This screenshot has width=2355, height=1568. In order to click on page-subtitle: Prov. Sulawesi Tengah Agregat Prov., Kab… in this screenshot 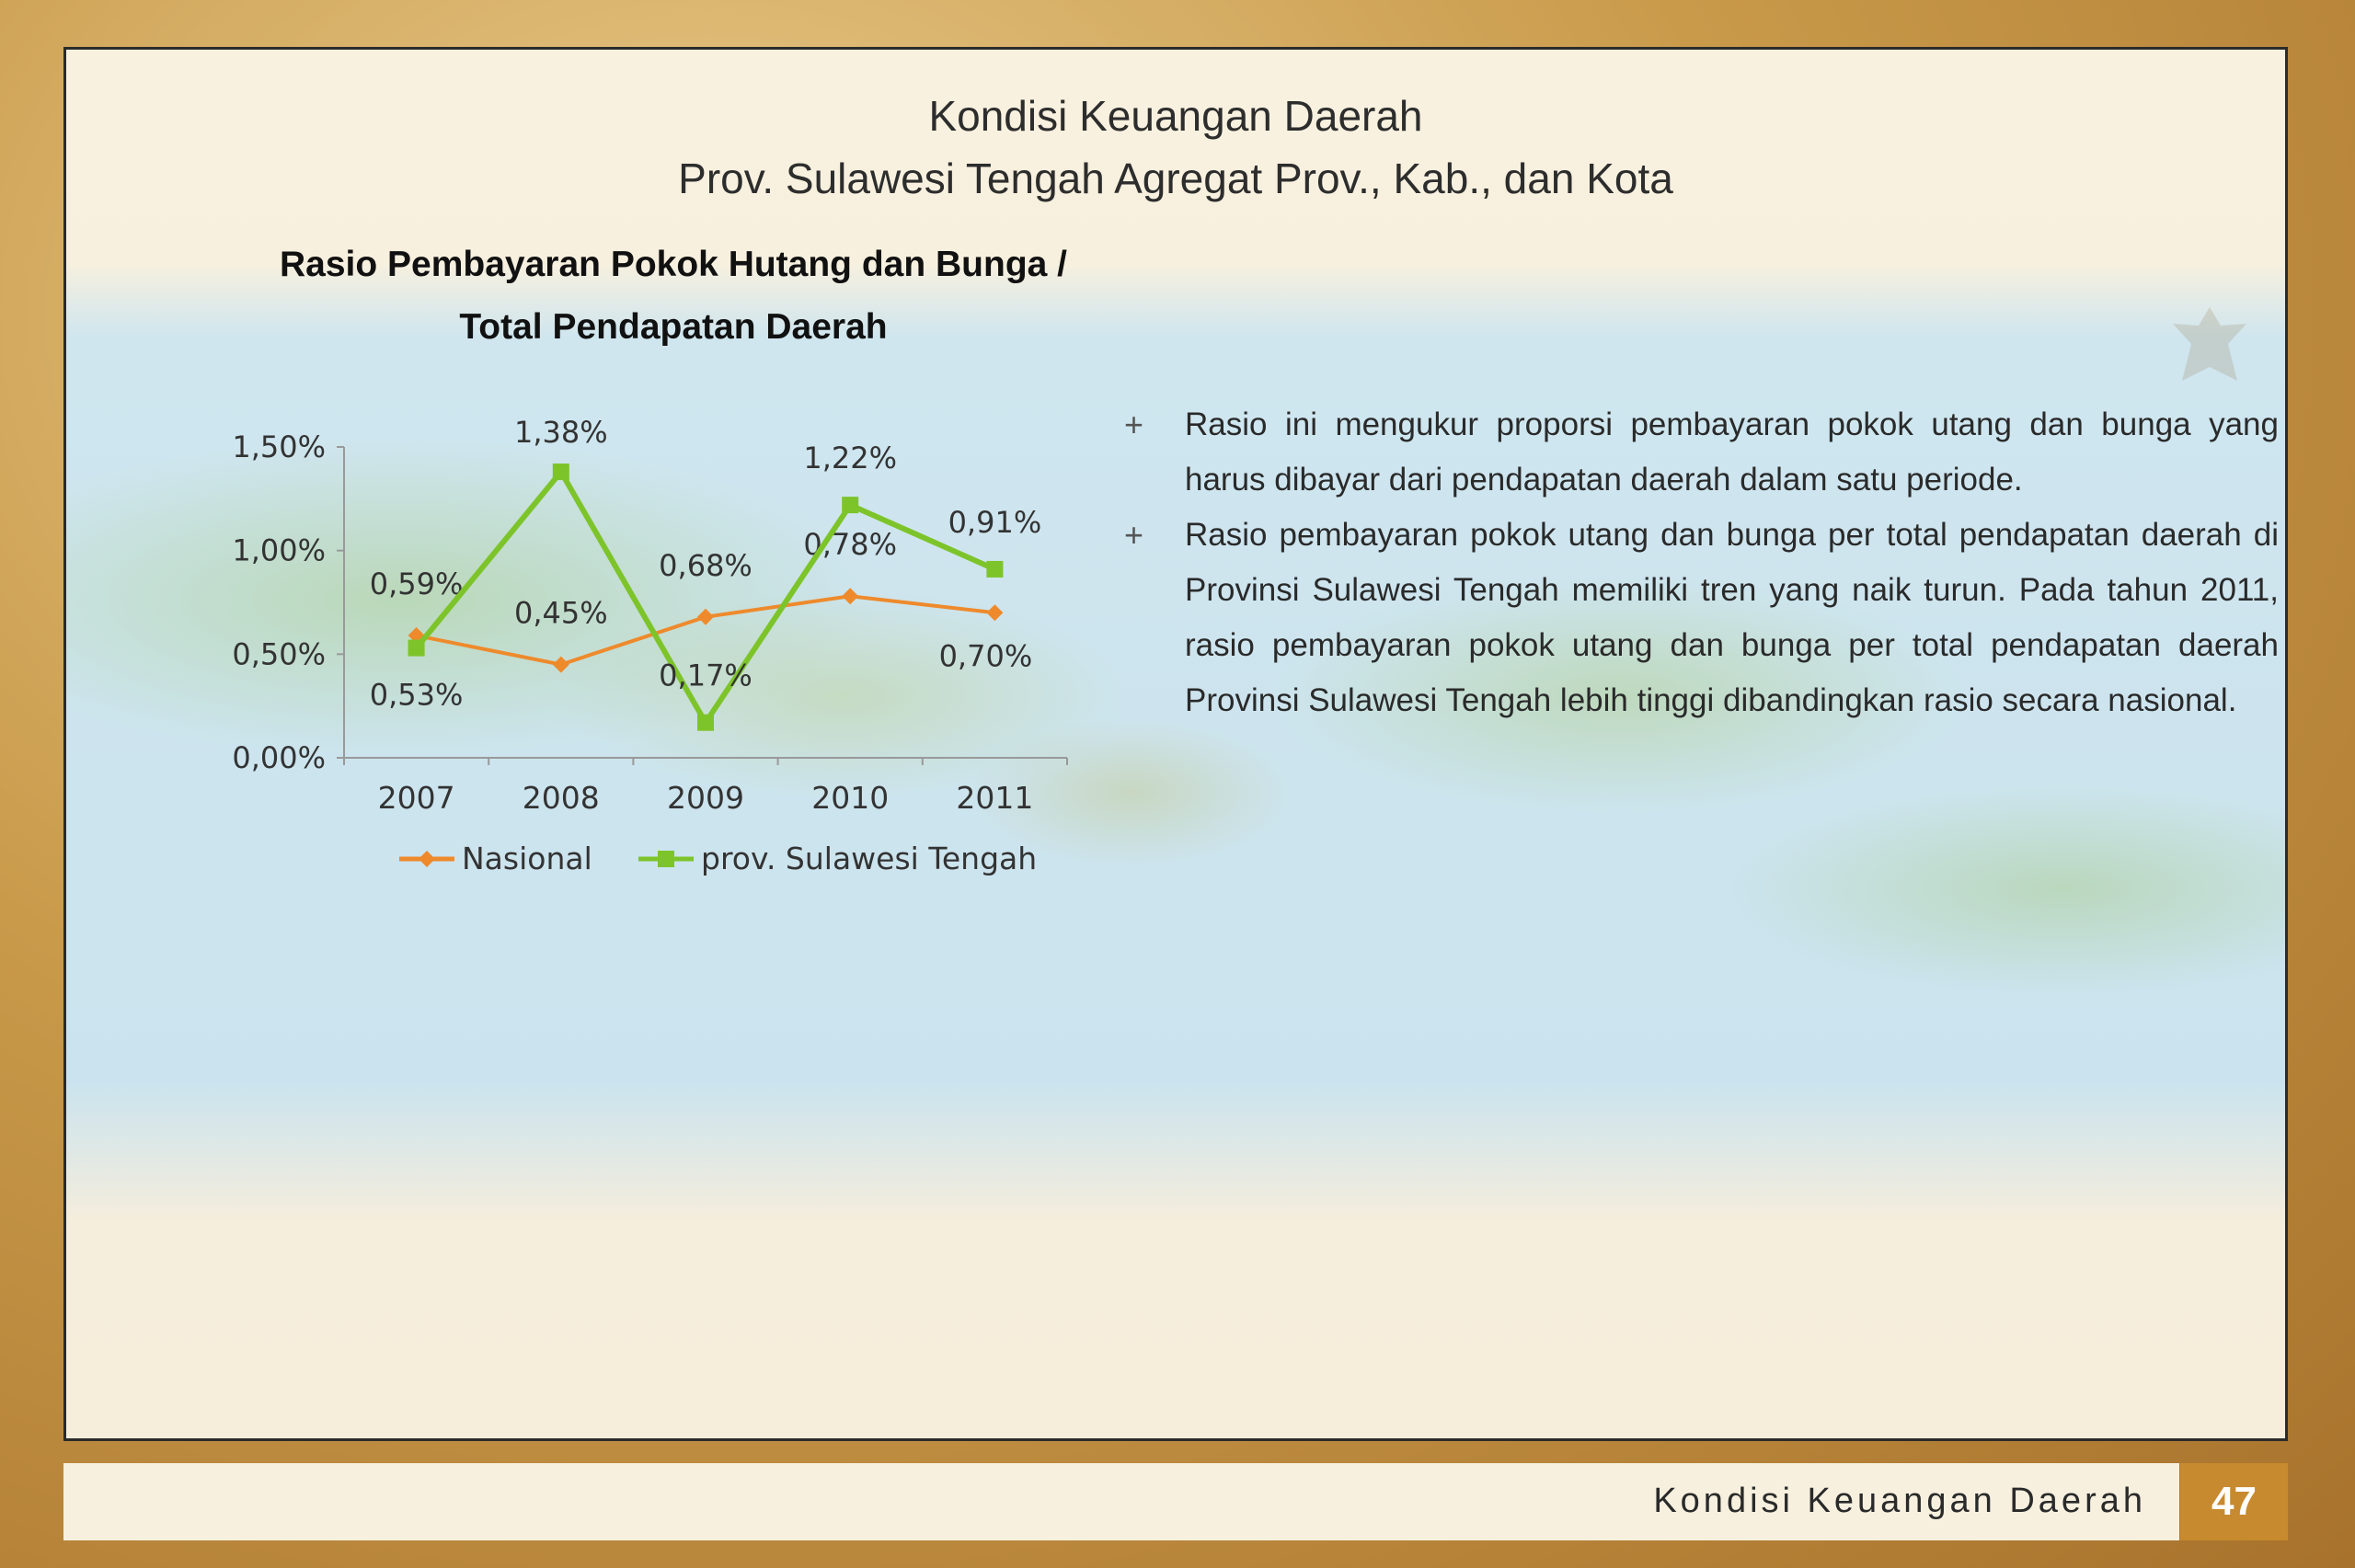, I will do `click(1175, 178)`.